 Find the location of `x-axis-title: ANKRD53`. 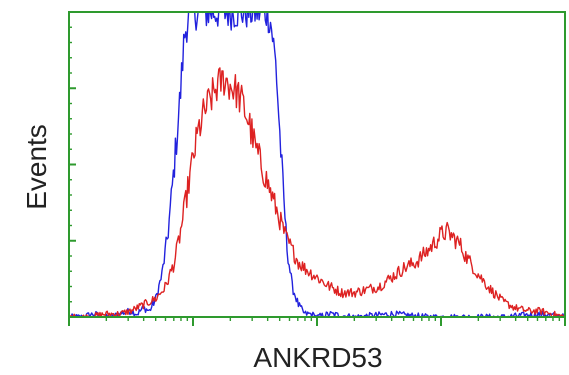

x-axis-title: ANKRD53 is located at coordinates (317, 357).